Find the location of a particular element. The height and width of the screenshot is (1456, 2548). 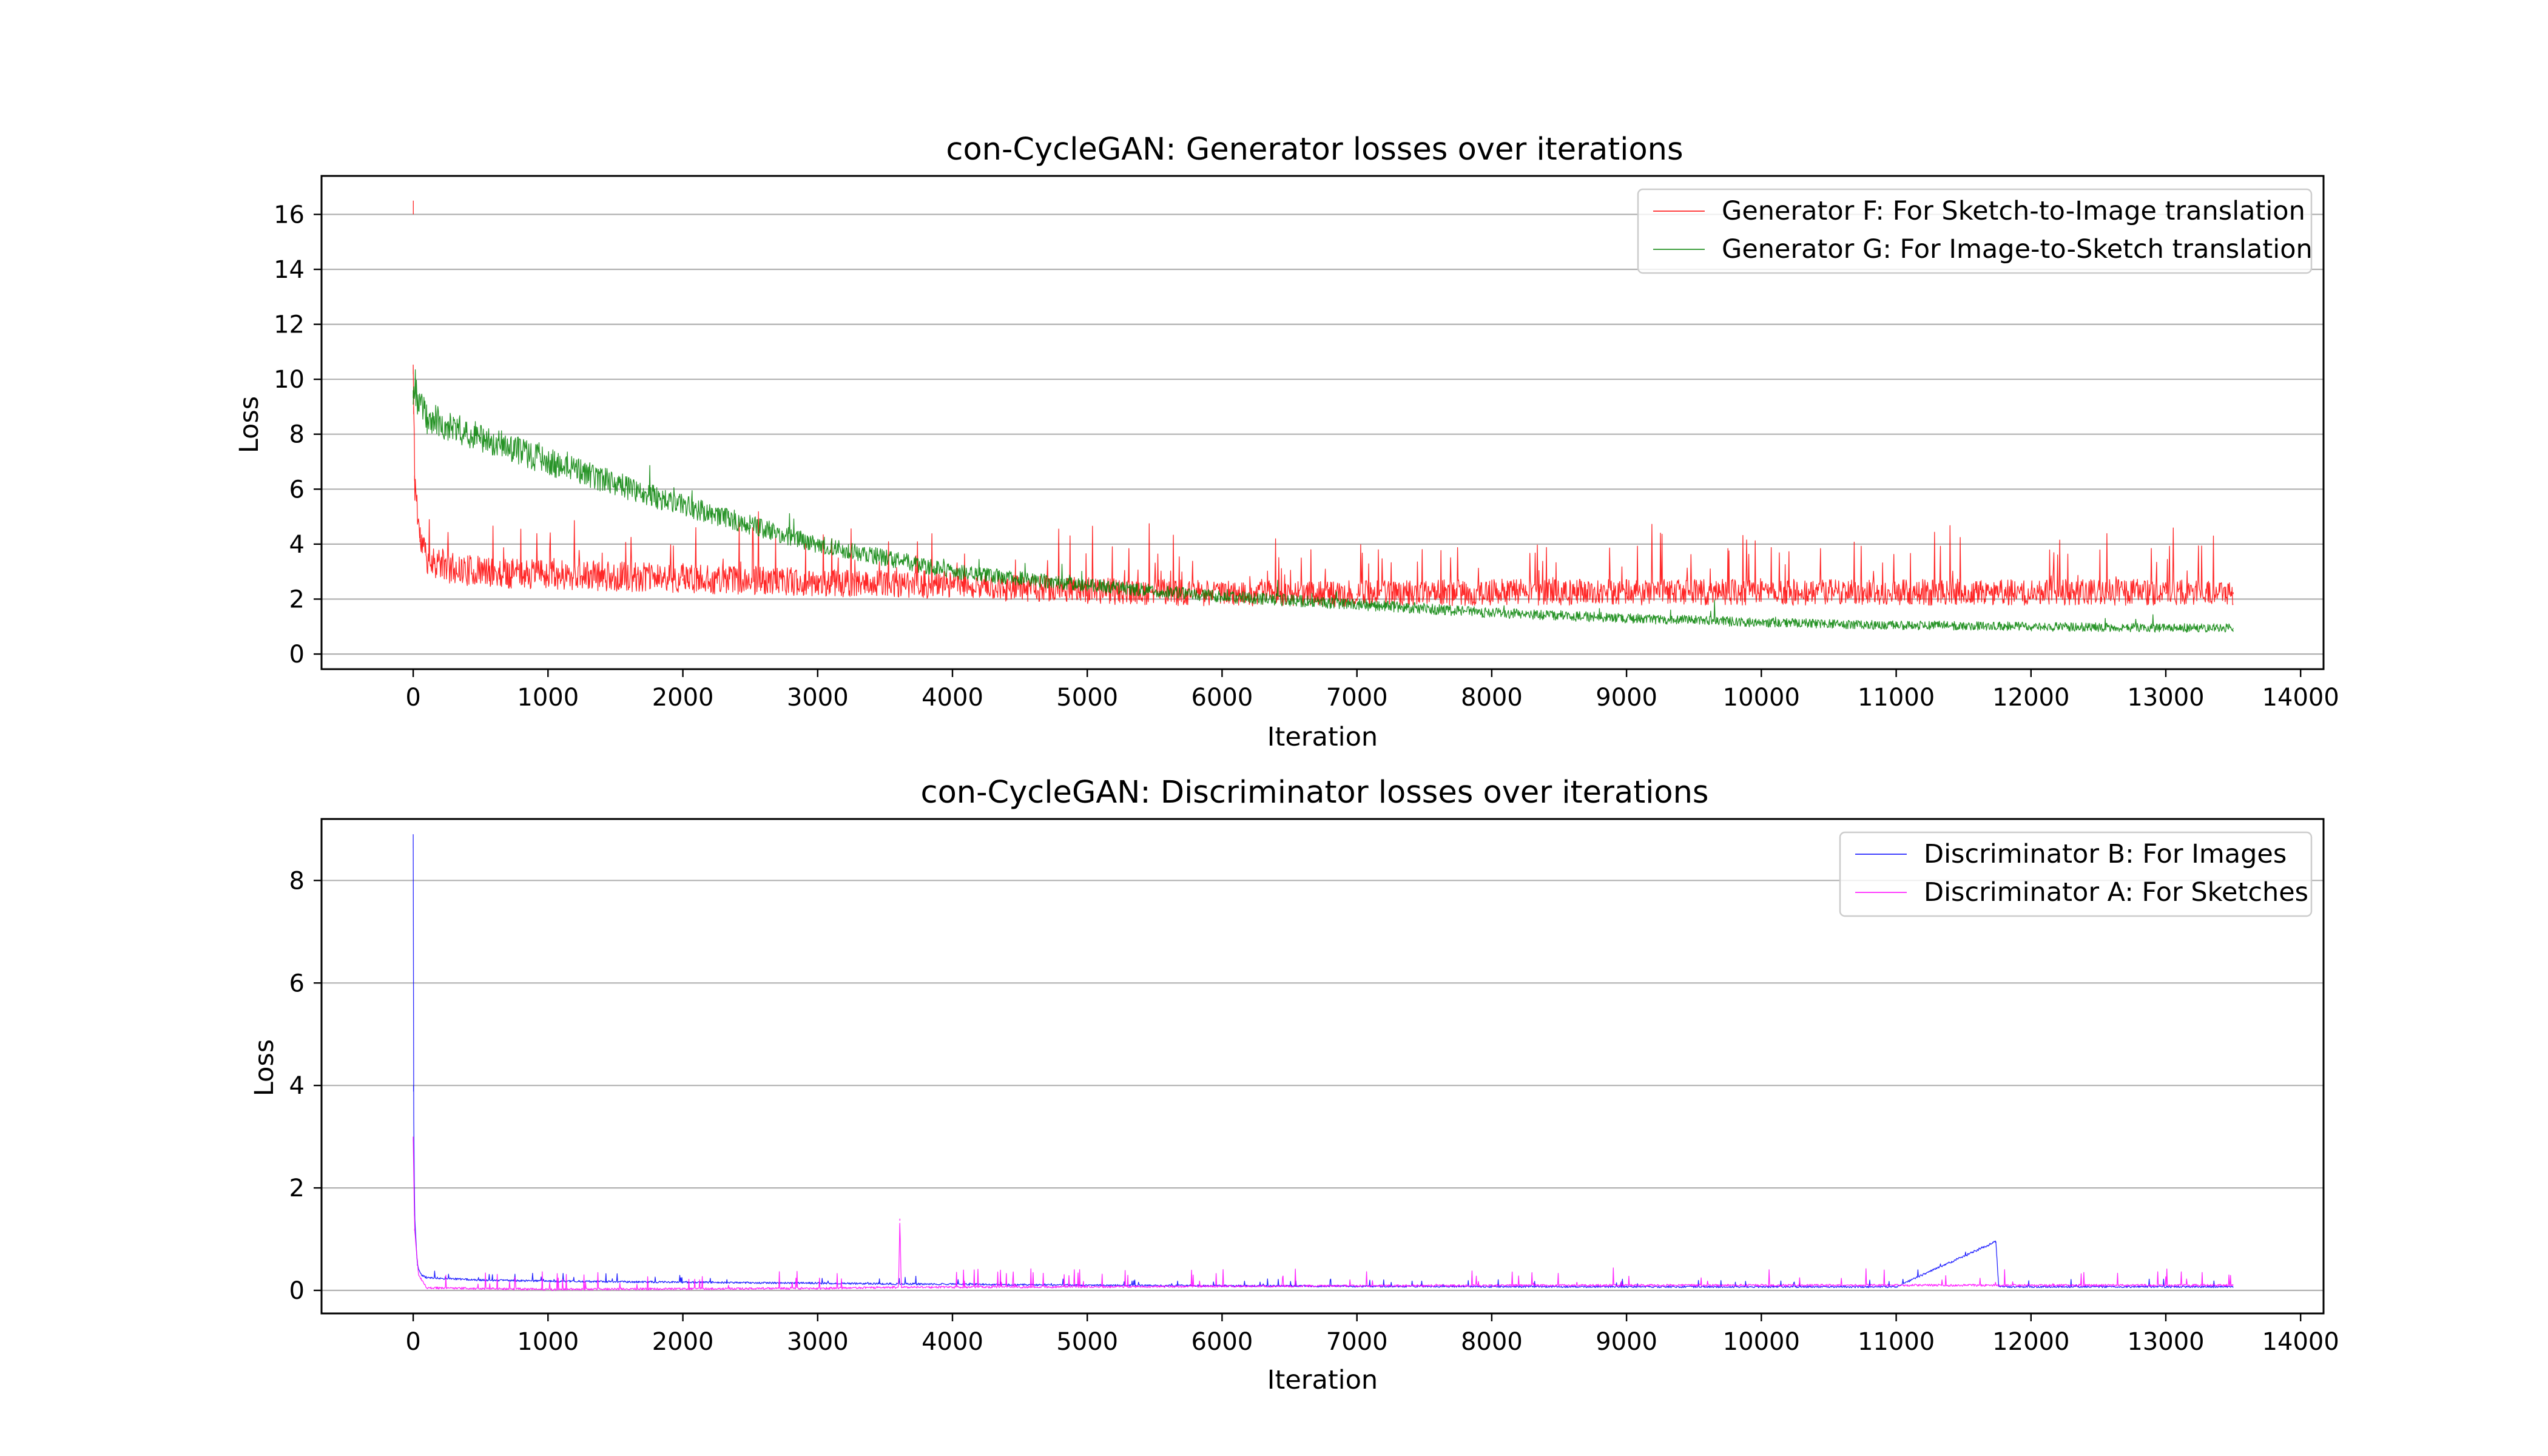

y-tick-label-10: 10 is located at coordinates (289, 380).